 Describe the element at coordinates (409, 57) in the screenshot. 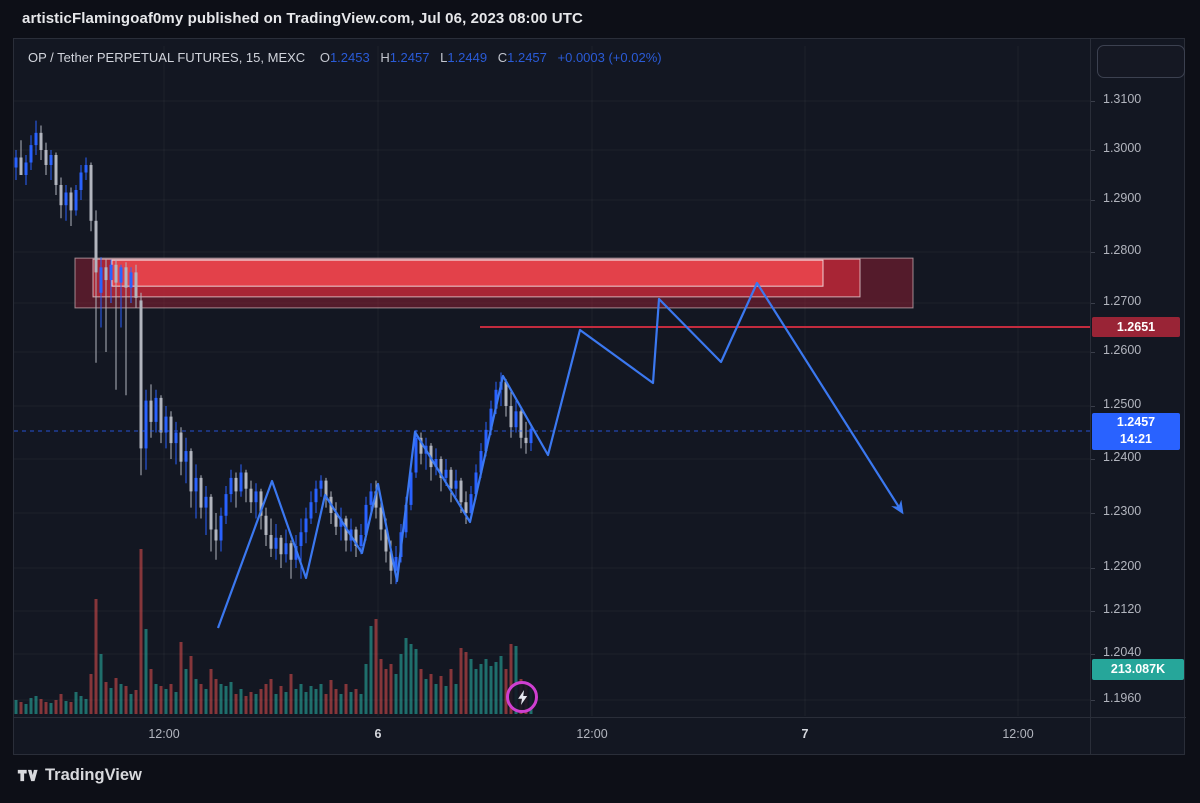

I see `high-value: 1.2457` at that location.